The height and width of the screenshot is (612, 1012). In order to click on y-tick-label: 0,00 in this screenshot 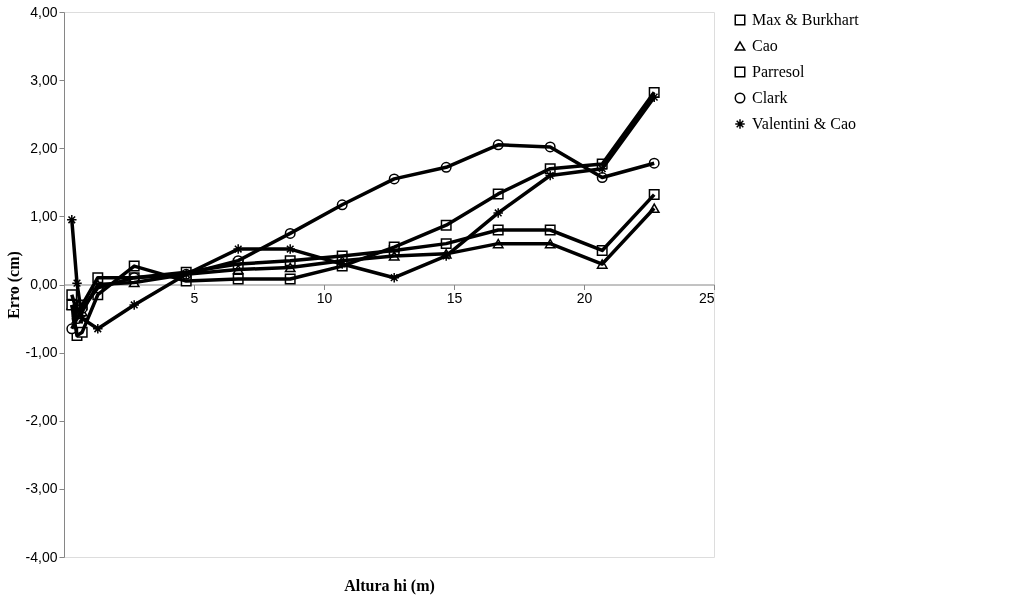, I will do `click(44, 284)`.